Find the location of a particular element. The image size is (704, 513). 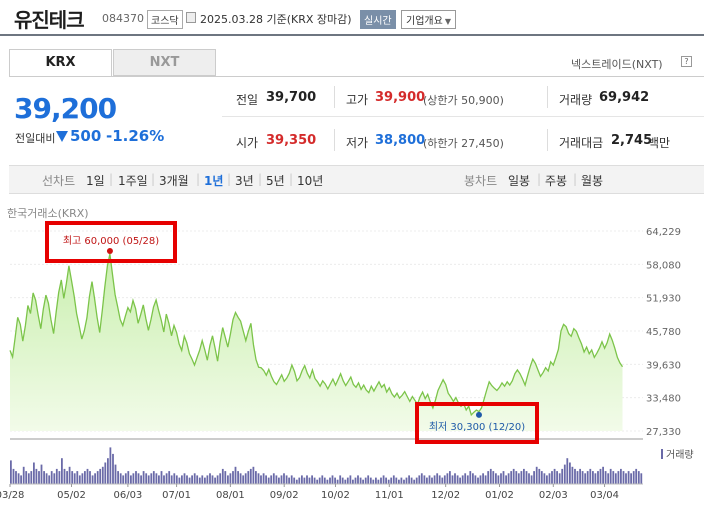

tab-krx: KRX is located at coordinates (60, 62).